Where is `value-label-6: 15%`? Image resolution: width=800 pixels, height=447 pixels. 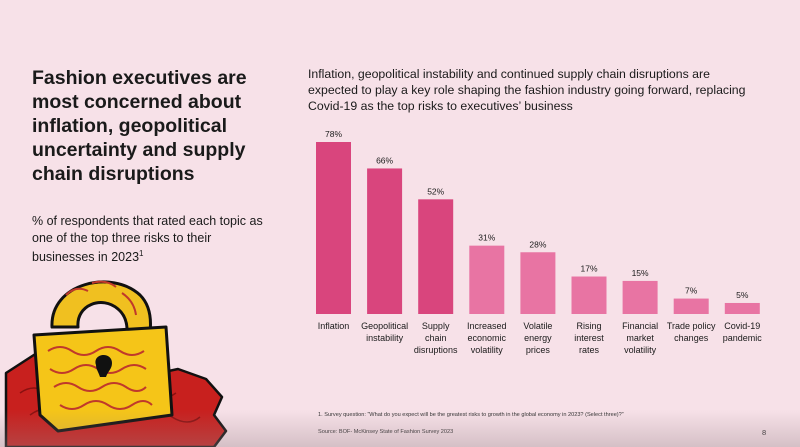
value-label-6: 15% is located at coordinates (640, 273).